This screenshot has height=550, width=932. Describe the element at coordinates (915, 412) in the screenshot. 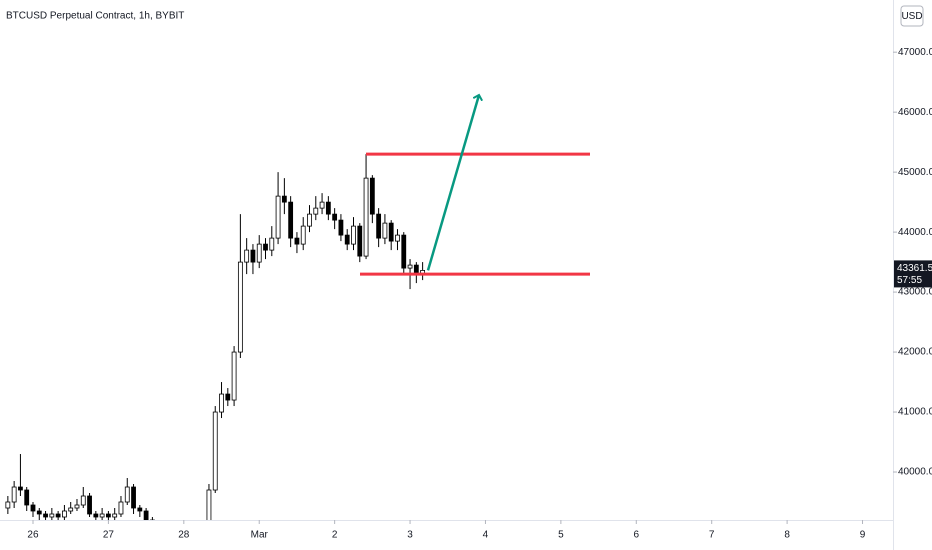

I see `y-tick-label: 41000.0` at that location.